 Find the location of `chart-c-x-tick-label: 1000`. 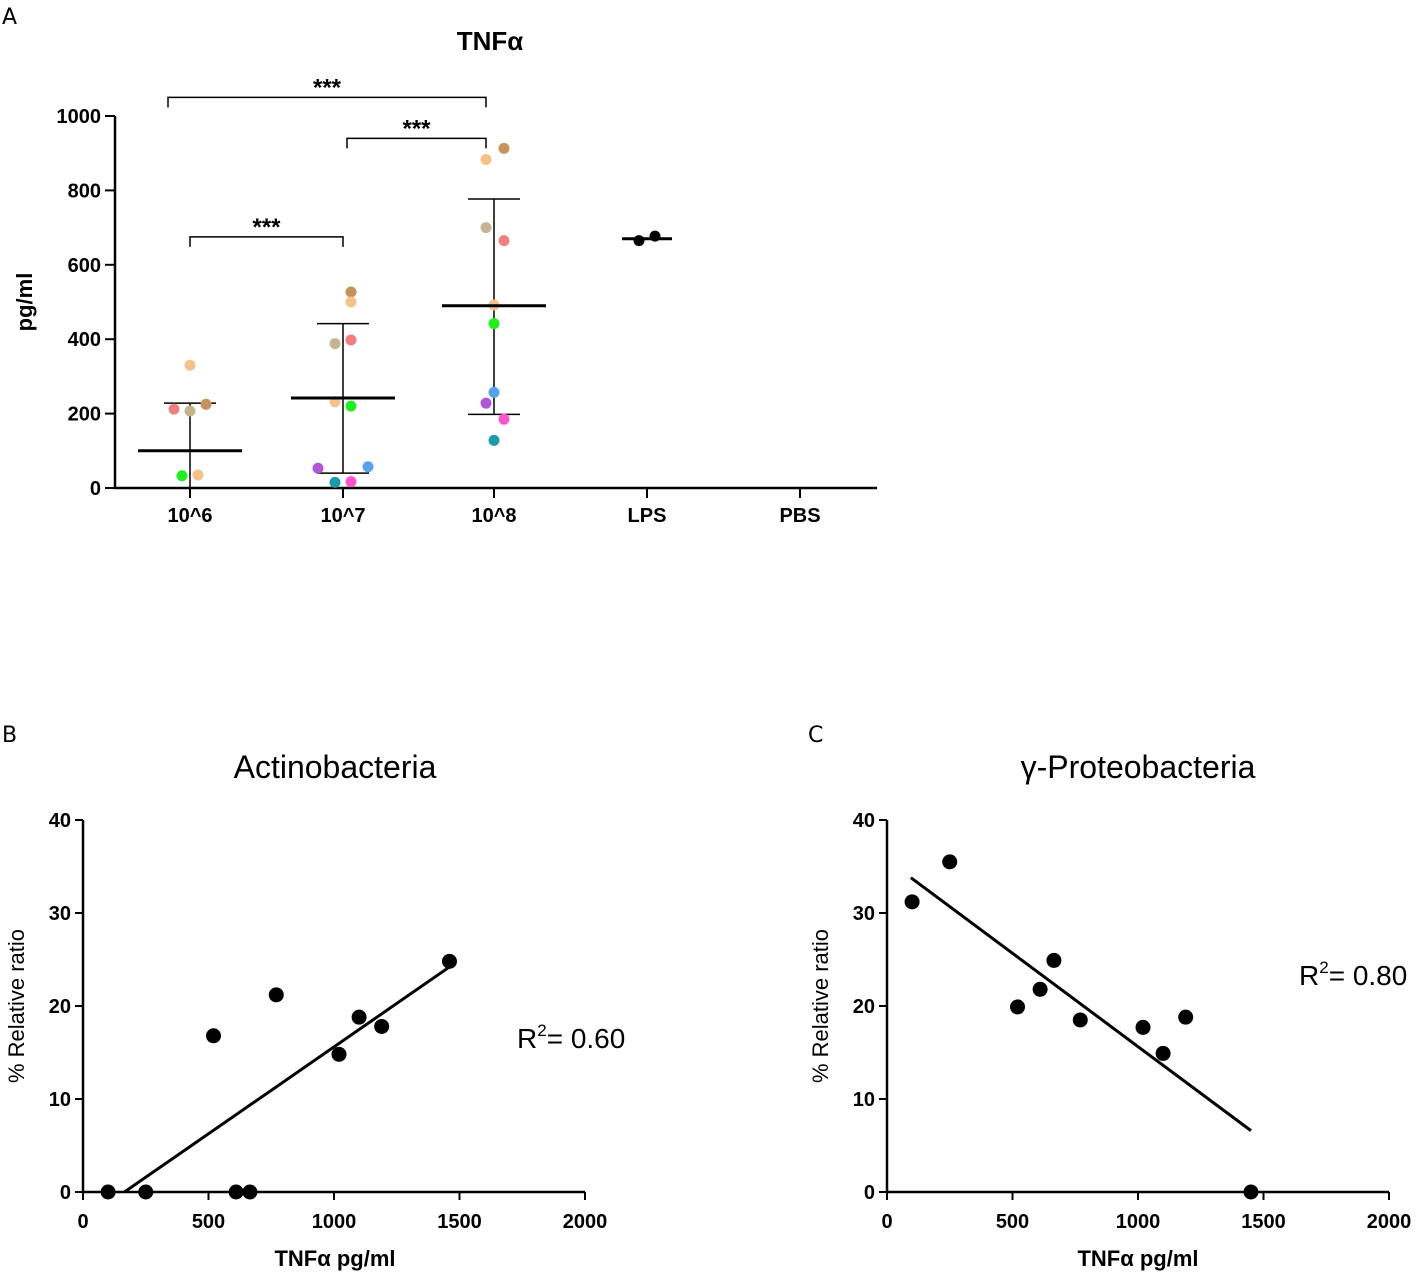

chart-c-x-tick-label: 1000 is located at coordinates (1138, 1222).